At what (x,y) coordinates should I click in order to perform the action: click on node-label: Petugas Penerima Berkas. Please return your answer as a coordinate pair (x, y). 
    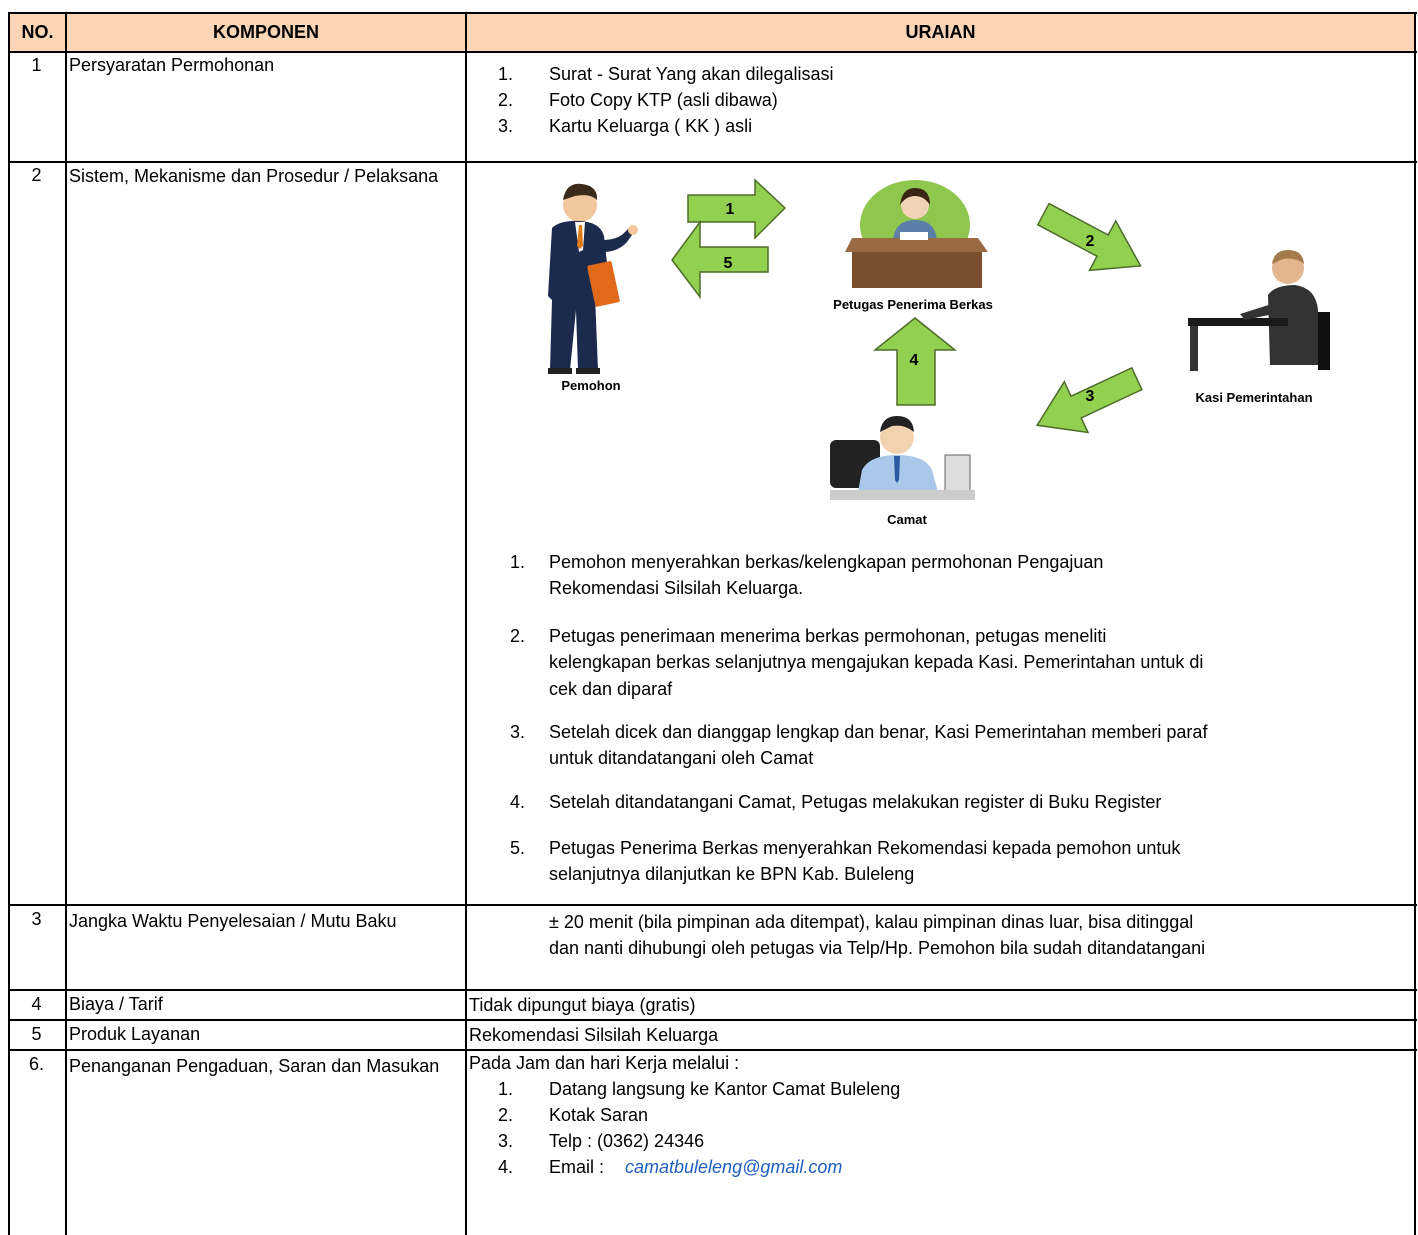
    Looking at the image, I should click on (913, 304).